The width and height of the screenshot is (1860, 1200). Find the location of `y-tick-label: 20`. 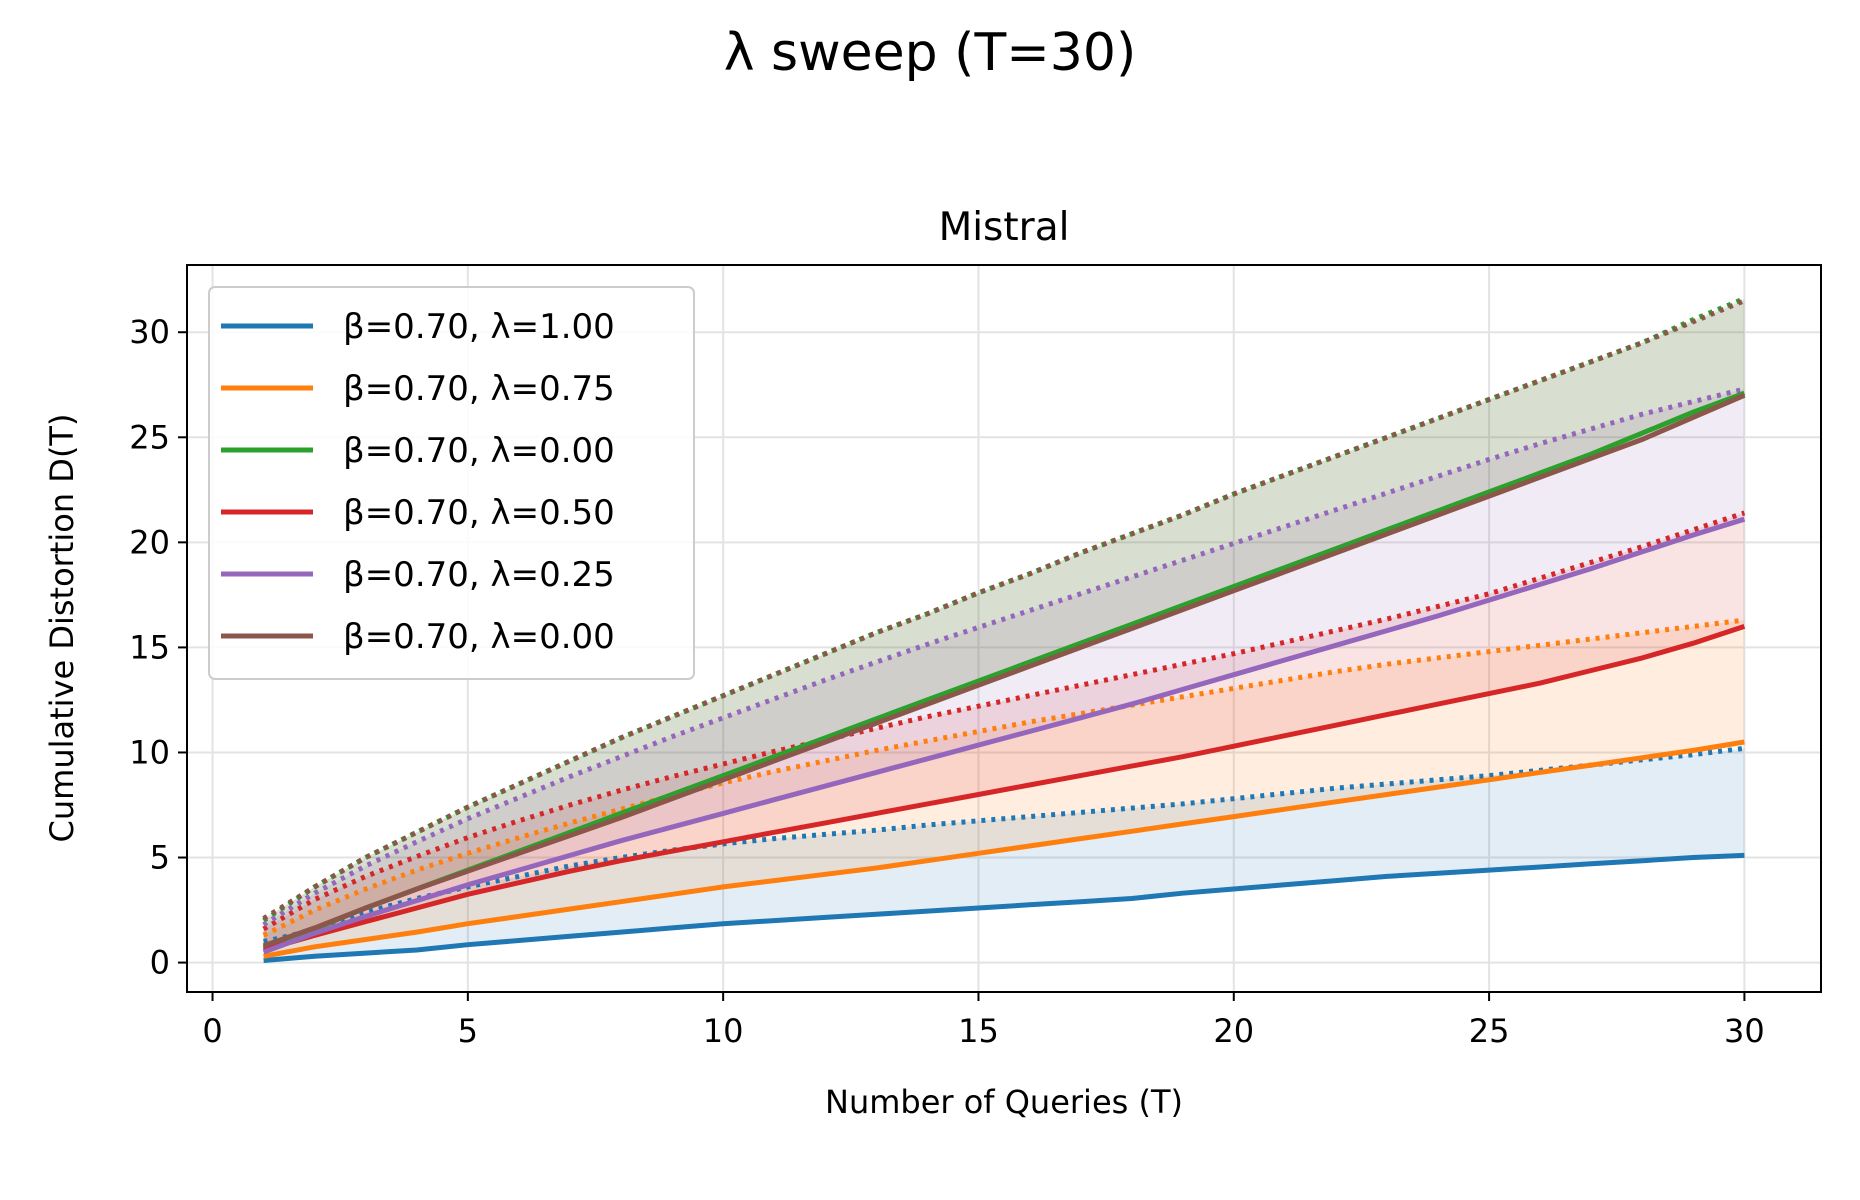

y-tick-label: 20 is located at coordinates (149, 542).